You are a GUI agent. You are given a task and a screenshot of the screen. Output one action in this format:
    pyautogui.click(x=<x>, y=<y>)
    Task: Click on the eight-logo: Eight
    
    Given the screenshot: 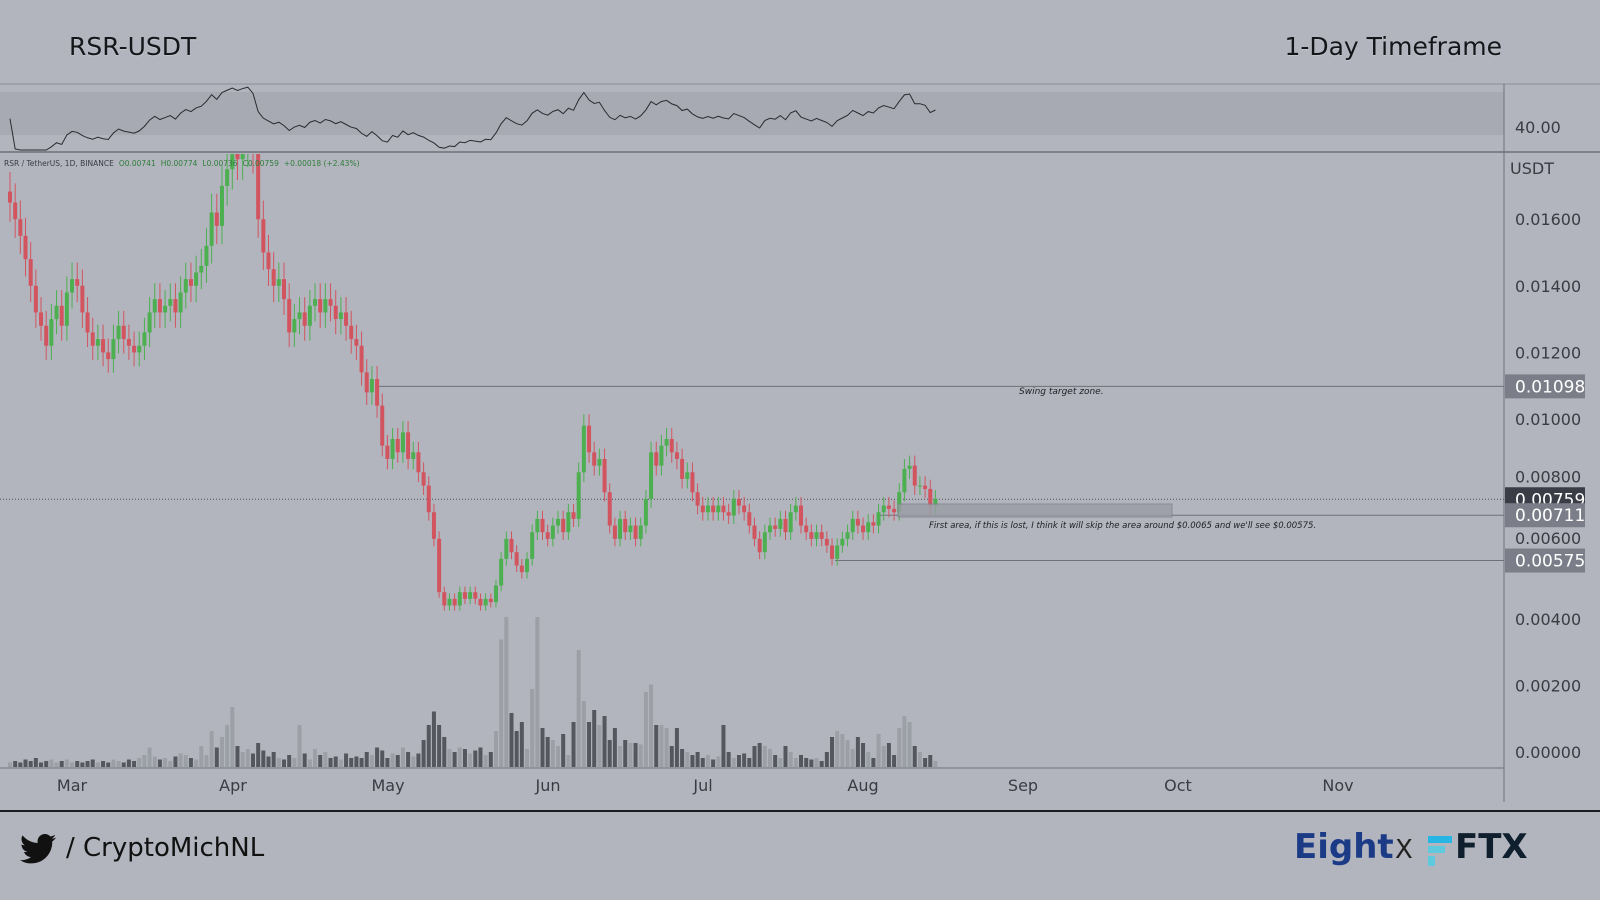 What is the action you would take?
    pyautogui.click(x=1344, y=847)
    